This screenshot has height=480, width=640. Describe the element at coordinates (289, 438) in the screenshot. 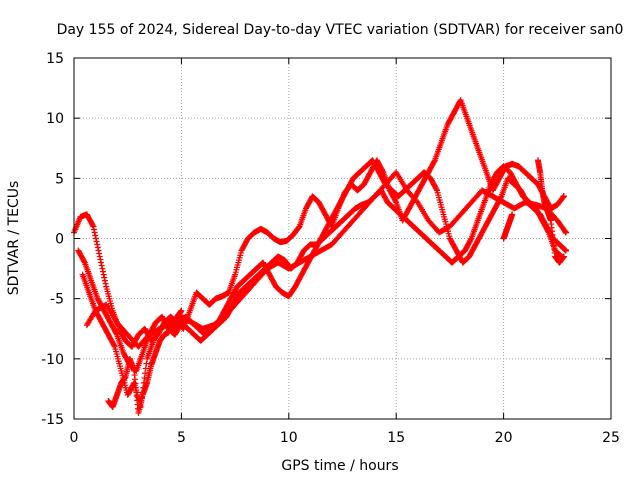

I see `x-tick-label: 10` at that location.